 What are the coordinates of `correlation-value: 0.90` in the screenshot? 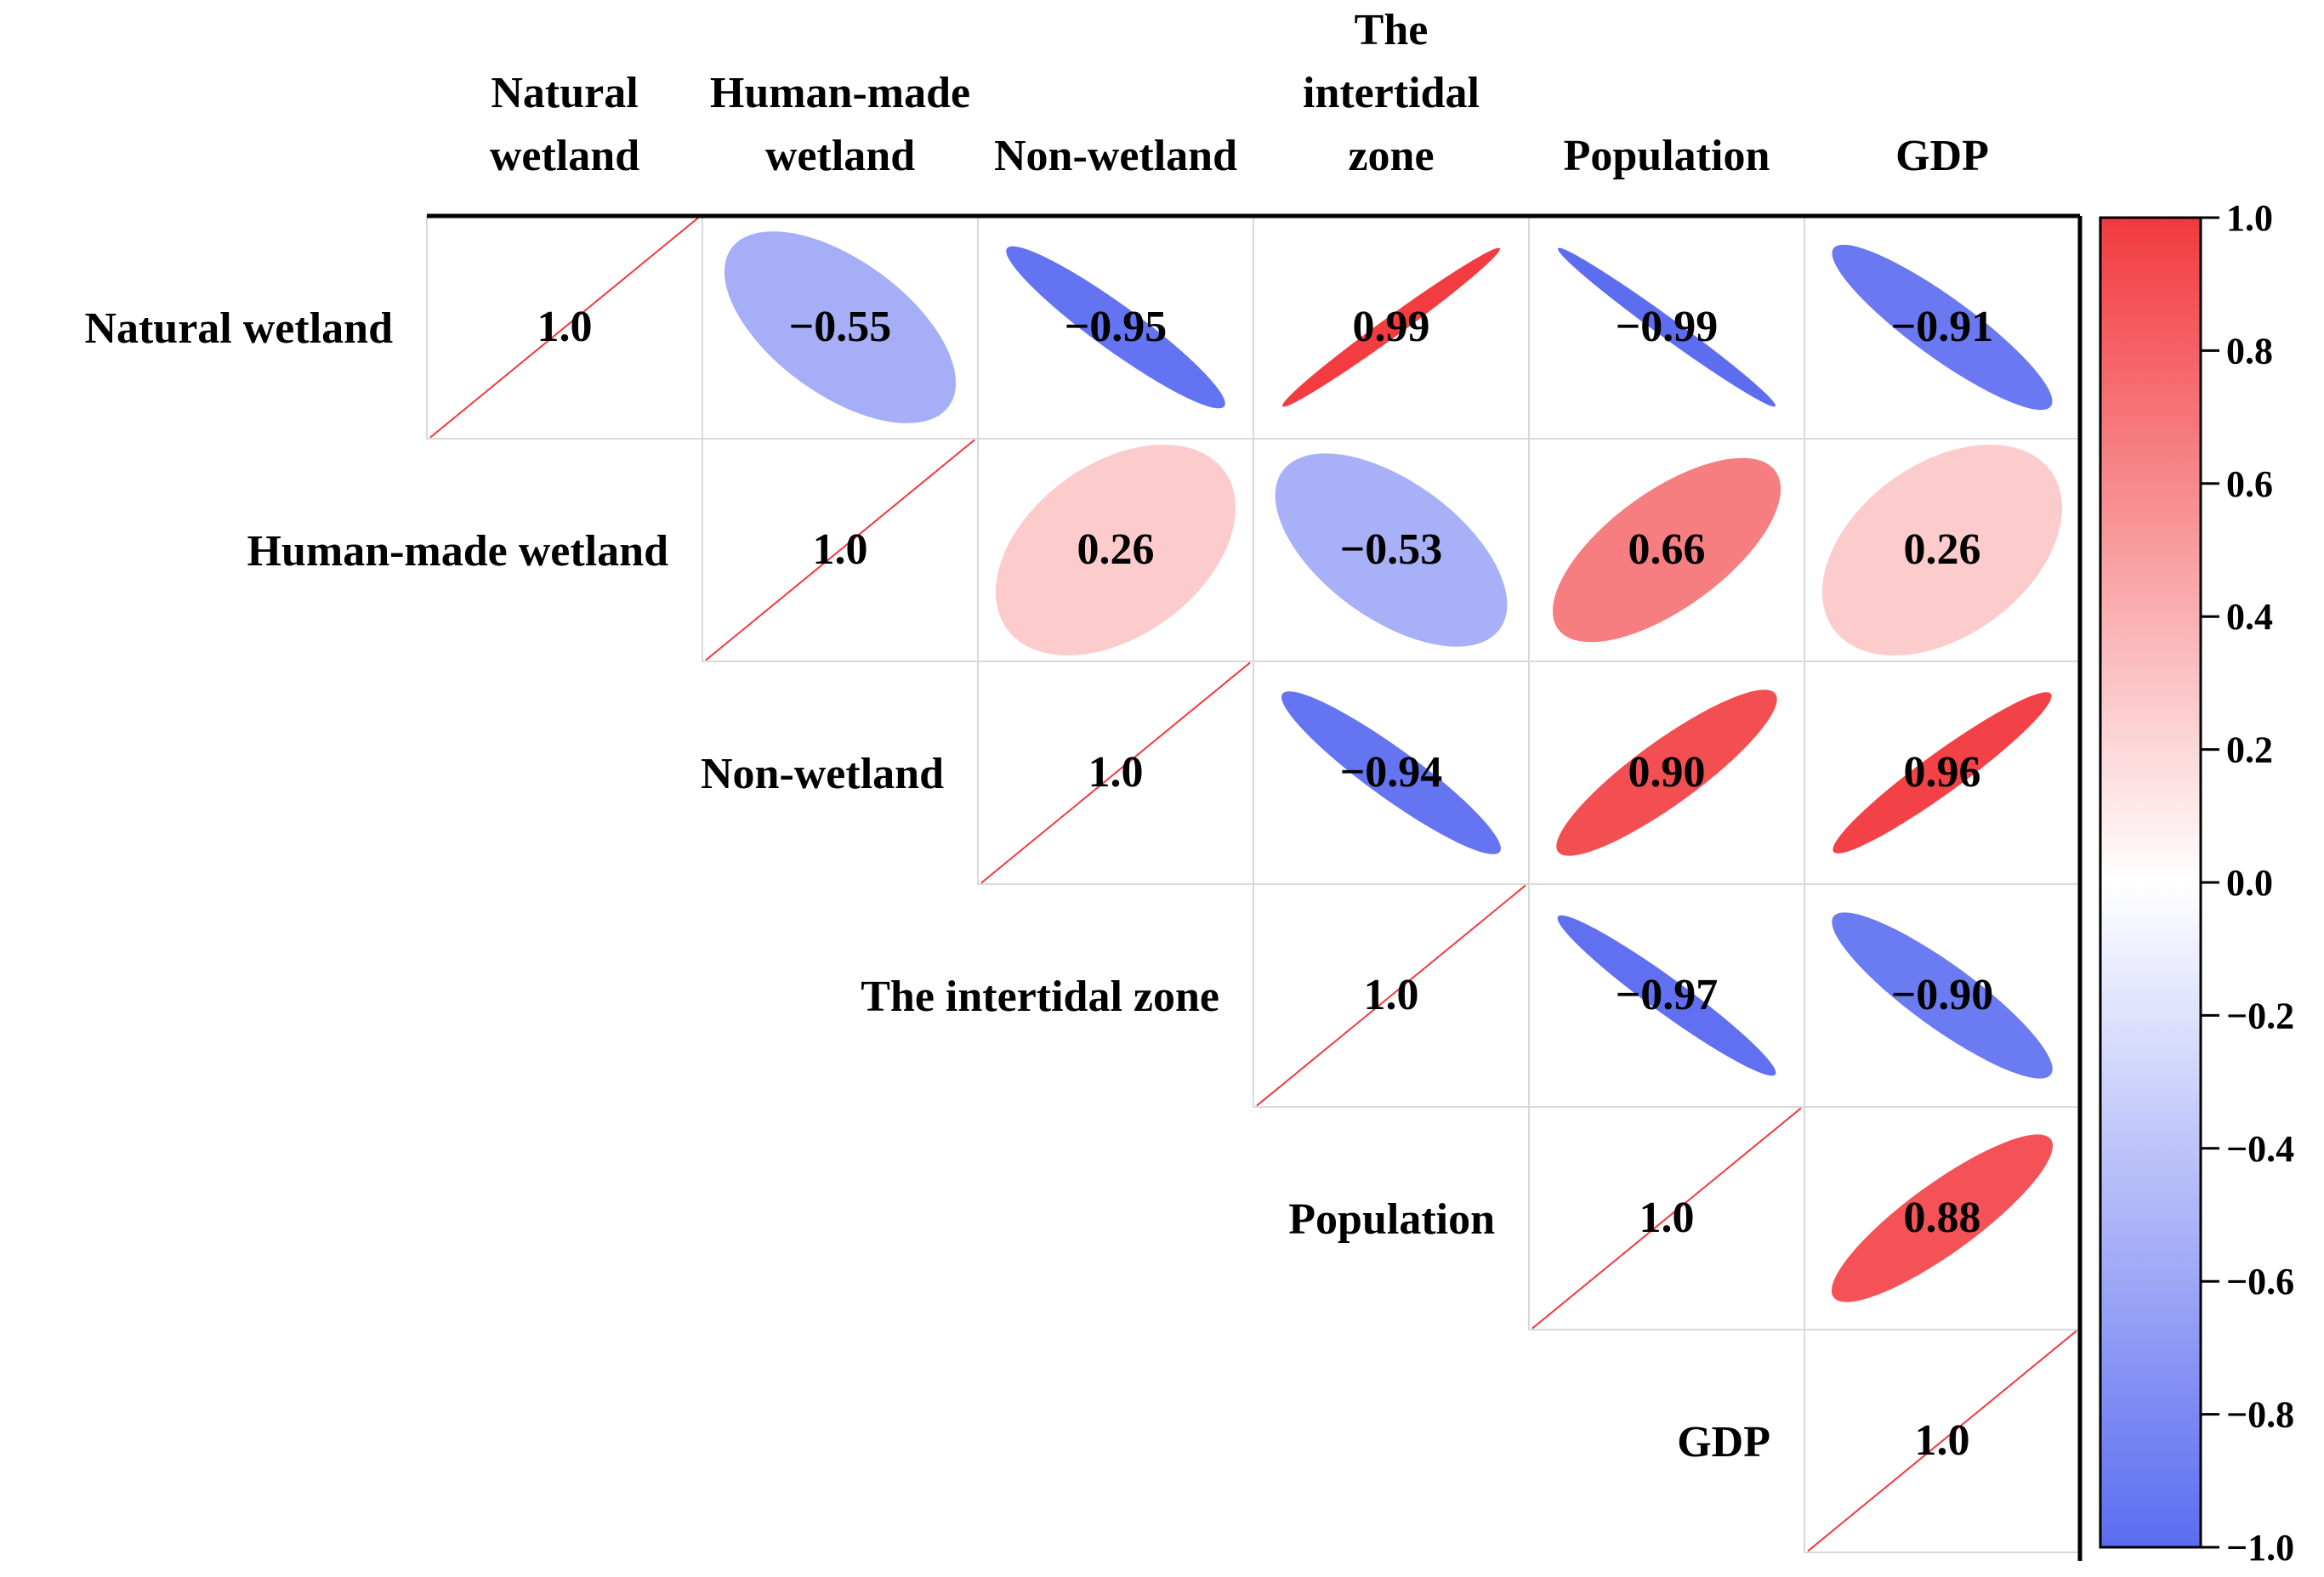 It's located at (1667, 772).